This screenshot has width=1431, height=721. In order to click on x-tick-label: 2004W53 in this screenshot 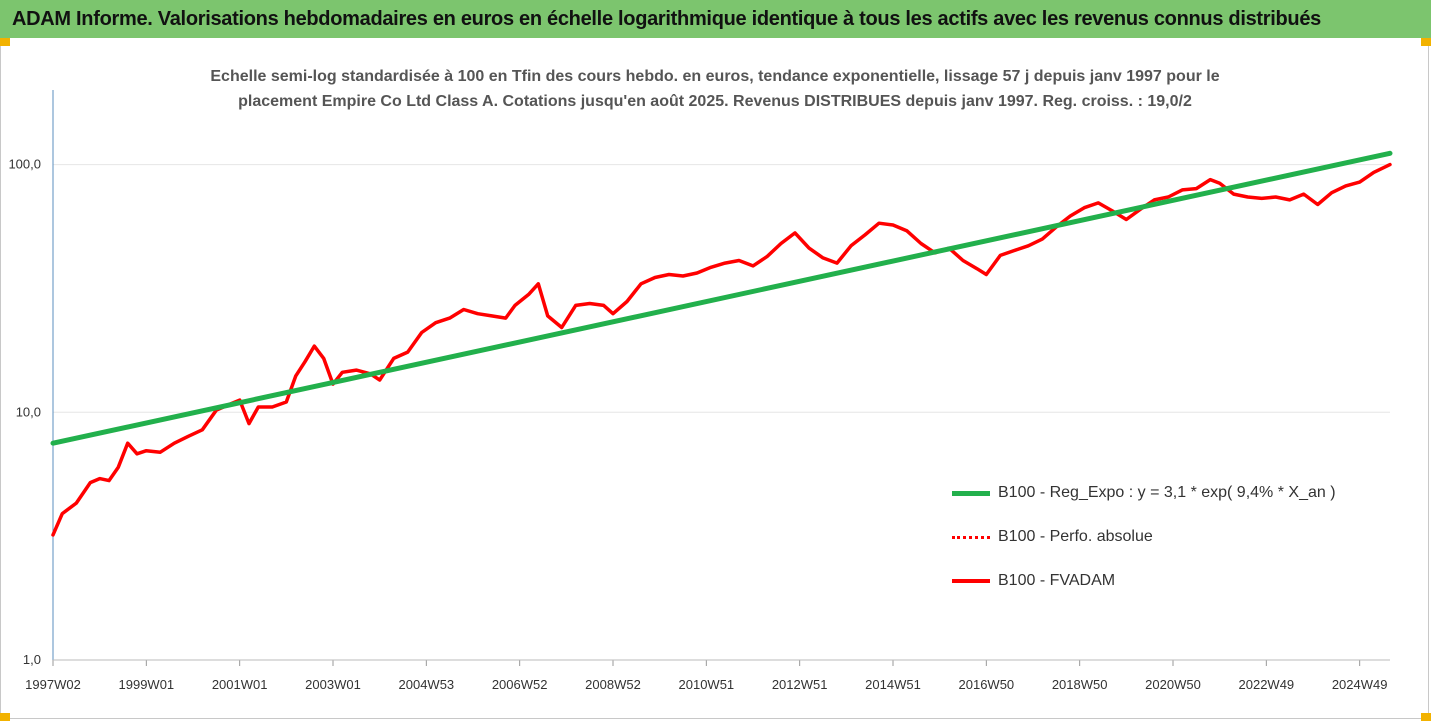, I will do `click(427, 684)`.